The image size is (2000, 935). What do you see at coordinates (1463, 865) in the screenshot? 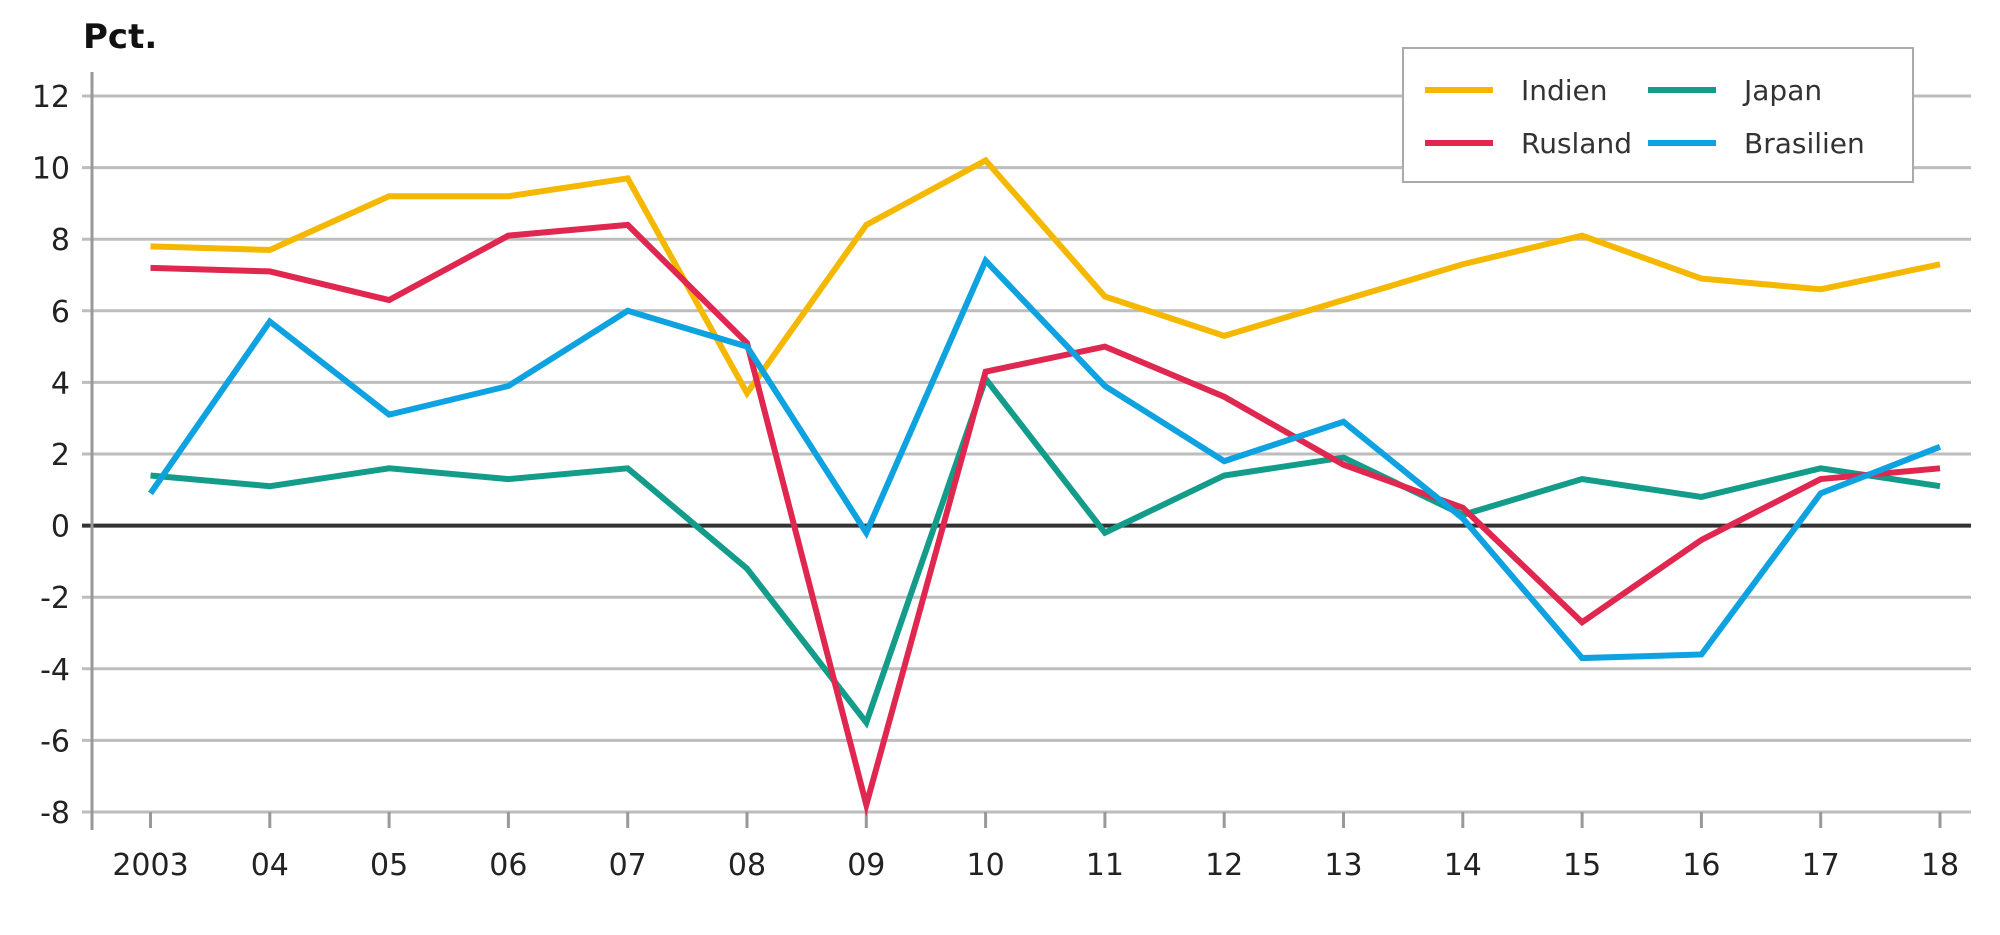
I see `x-tick-label: 14` at bounding box center [1463, 865].